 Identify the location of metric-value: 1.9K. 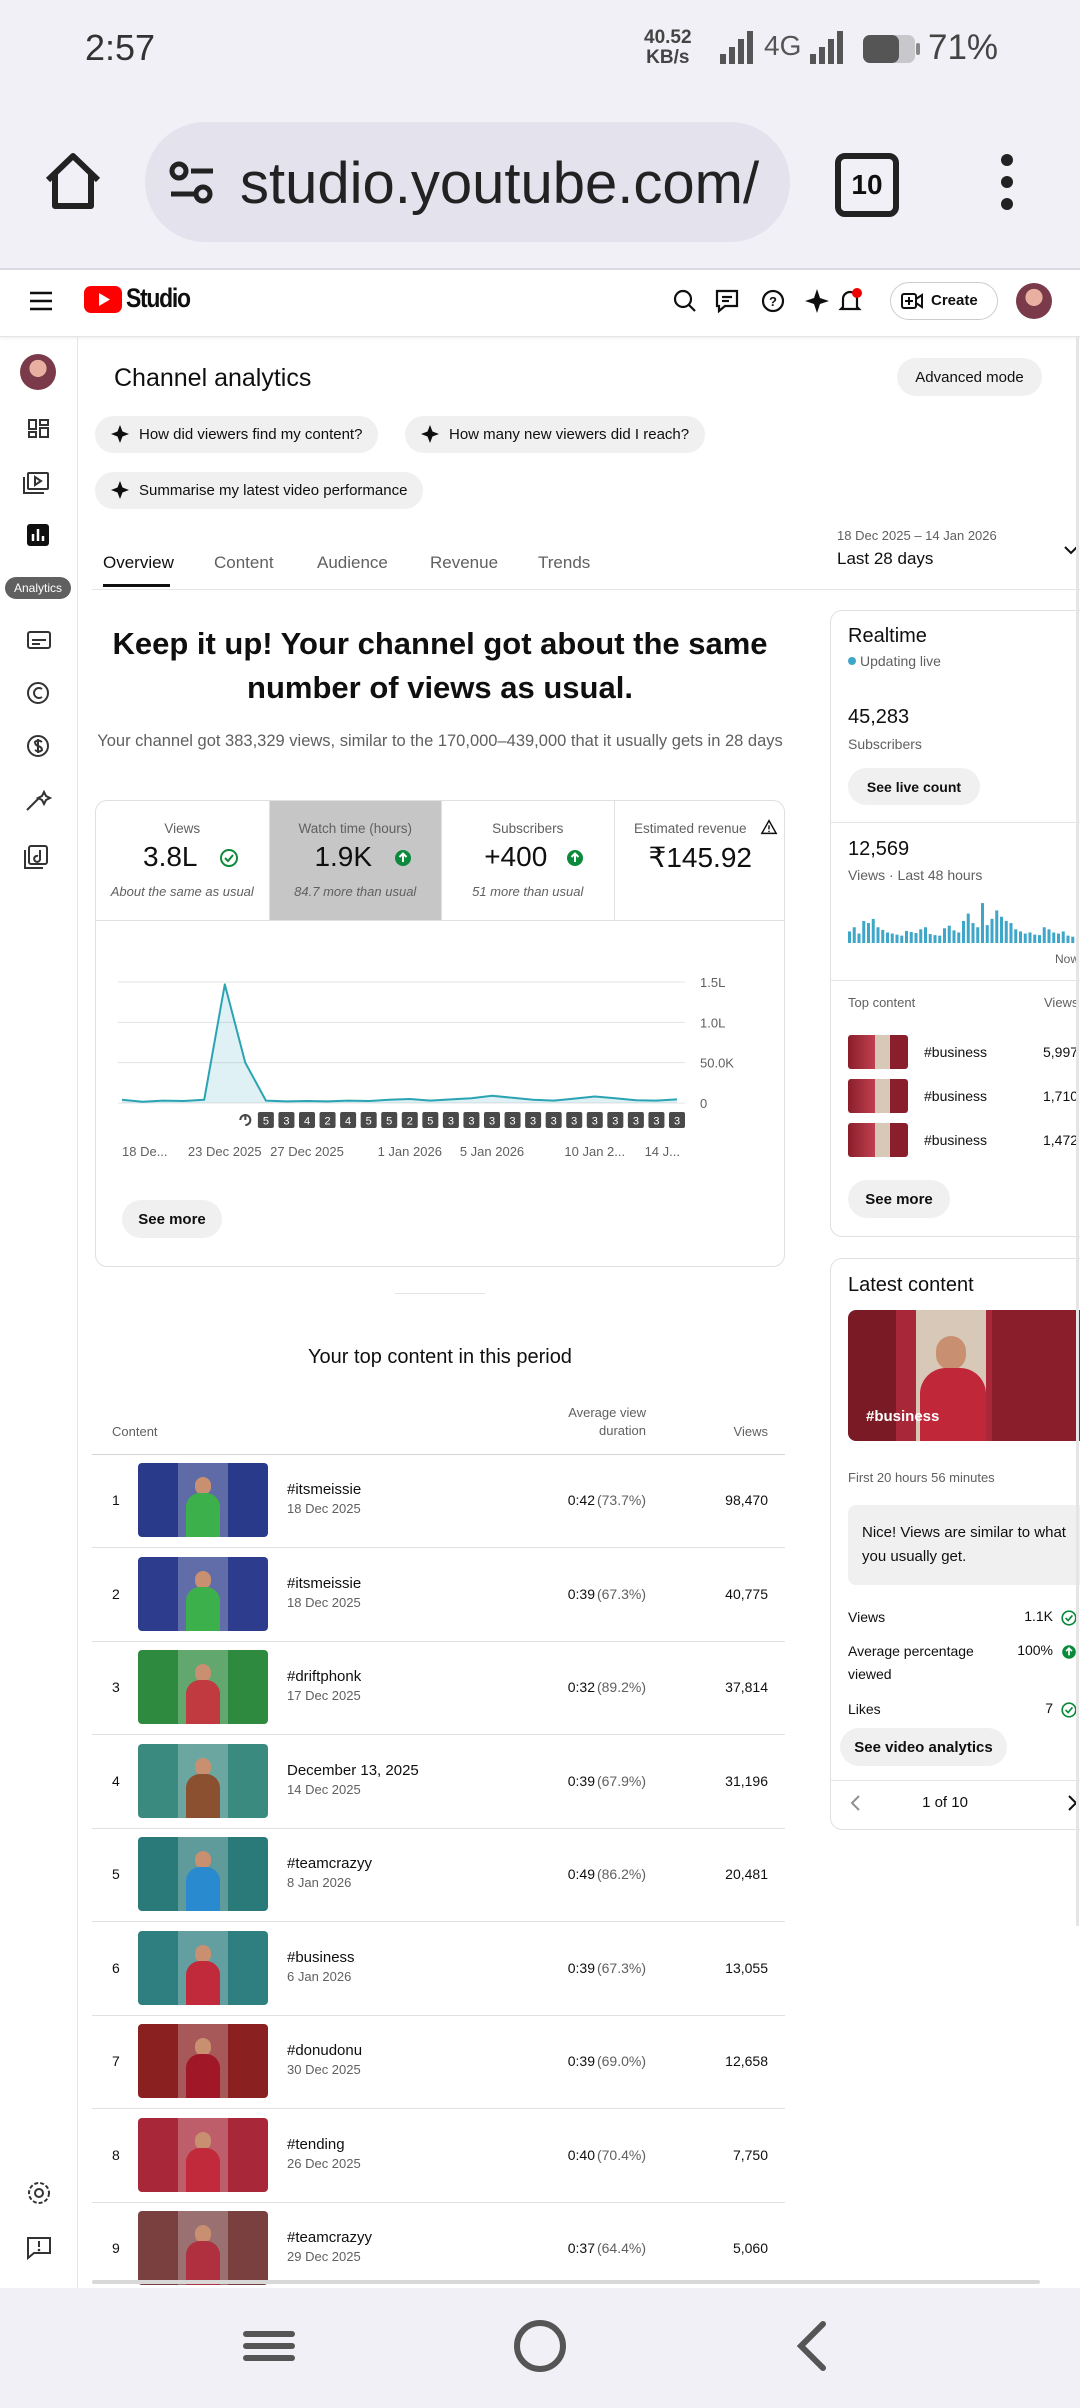
(343, 856).